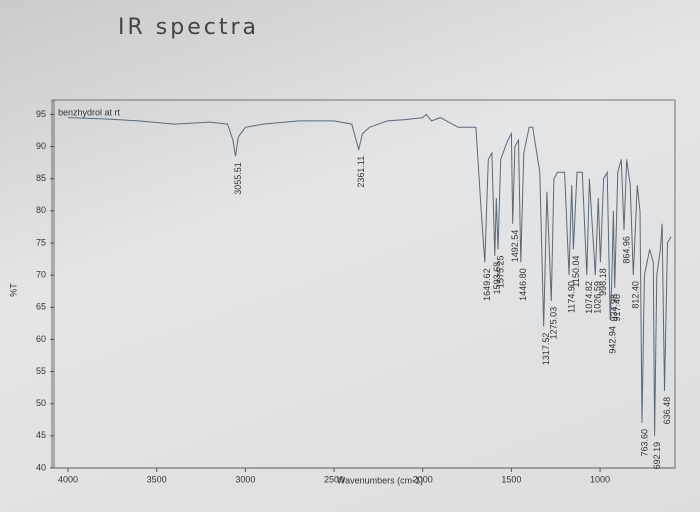  Describe the element at coordinates (380, 480) in the screenshot. I see `x-axis-label: Wavenumbers (cm-1)` at that location.